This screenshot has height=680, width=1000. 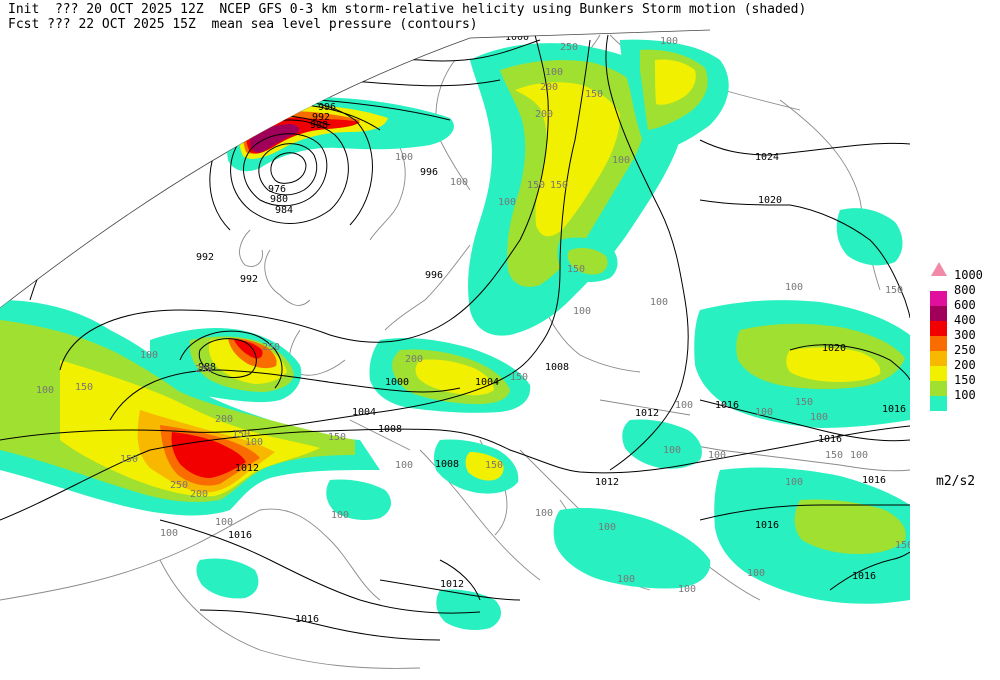 I want to click on legend-row: 800, so click(x=965, y=294).